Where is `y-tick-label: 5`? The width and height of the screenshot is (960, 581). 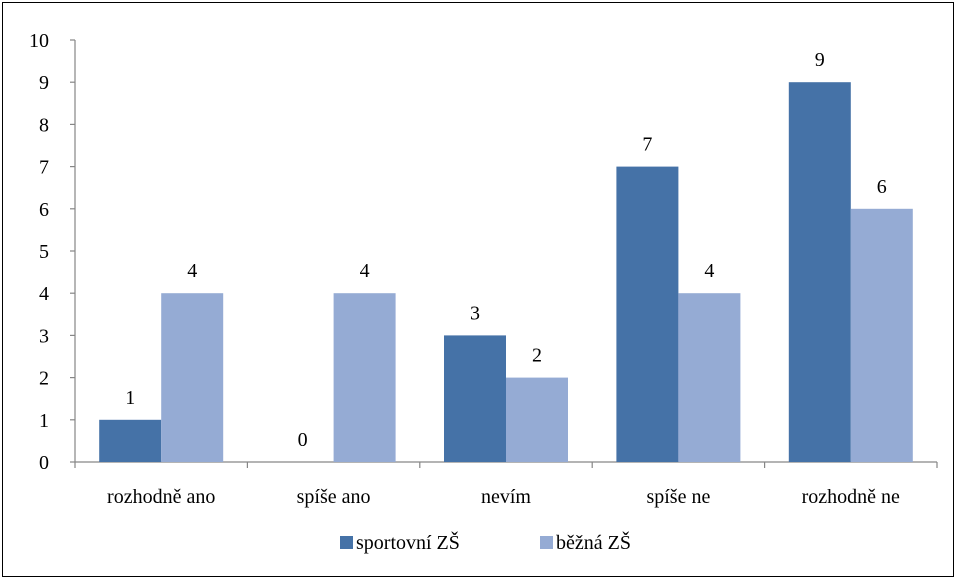
y-tick-label: 5 is located at coordinates (44, 252).